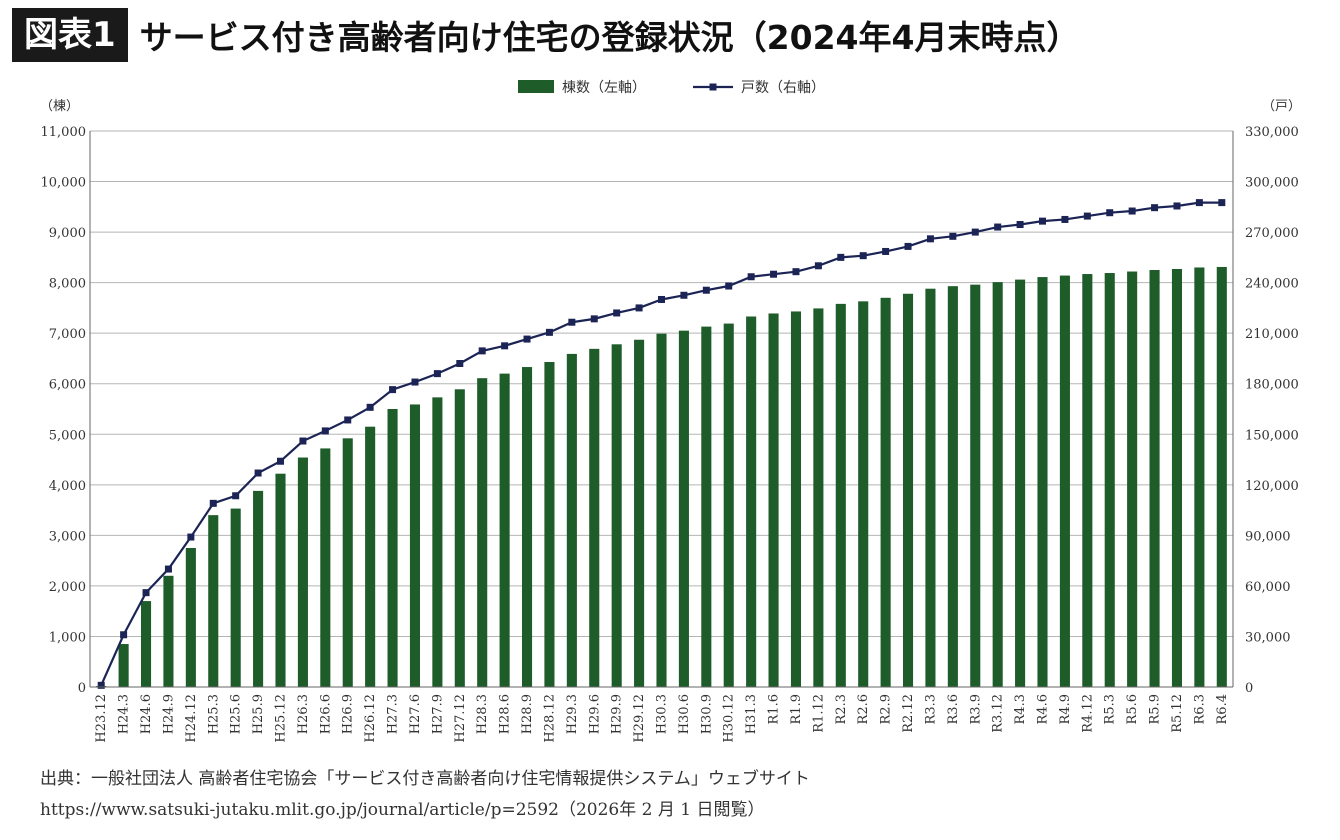  I want to click on left-tick-label: 3,000, so click(67, 536).